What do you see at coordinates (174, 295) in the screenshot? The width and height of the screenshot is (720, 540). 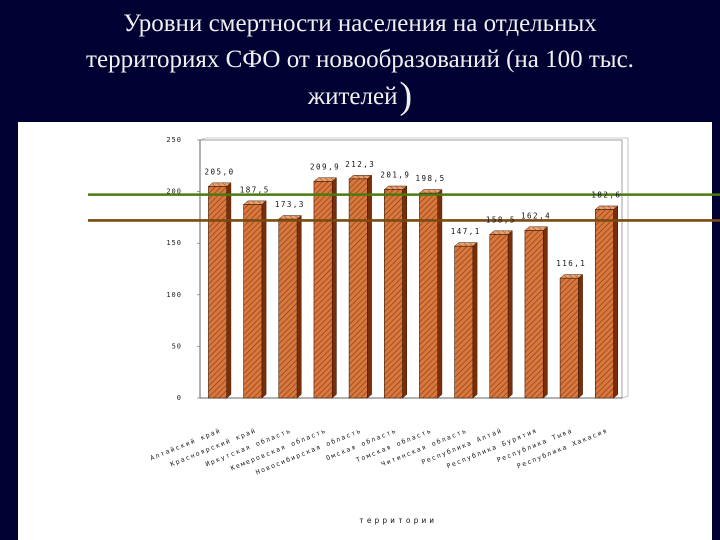 I see `y-tick-label: 100` at bounding box center [174, 295].